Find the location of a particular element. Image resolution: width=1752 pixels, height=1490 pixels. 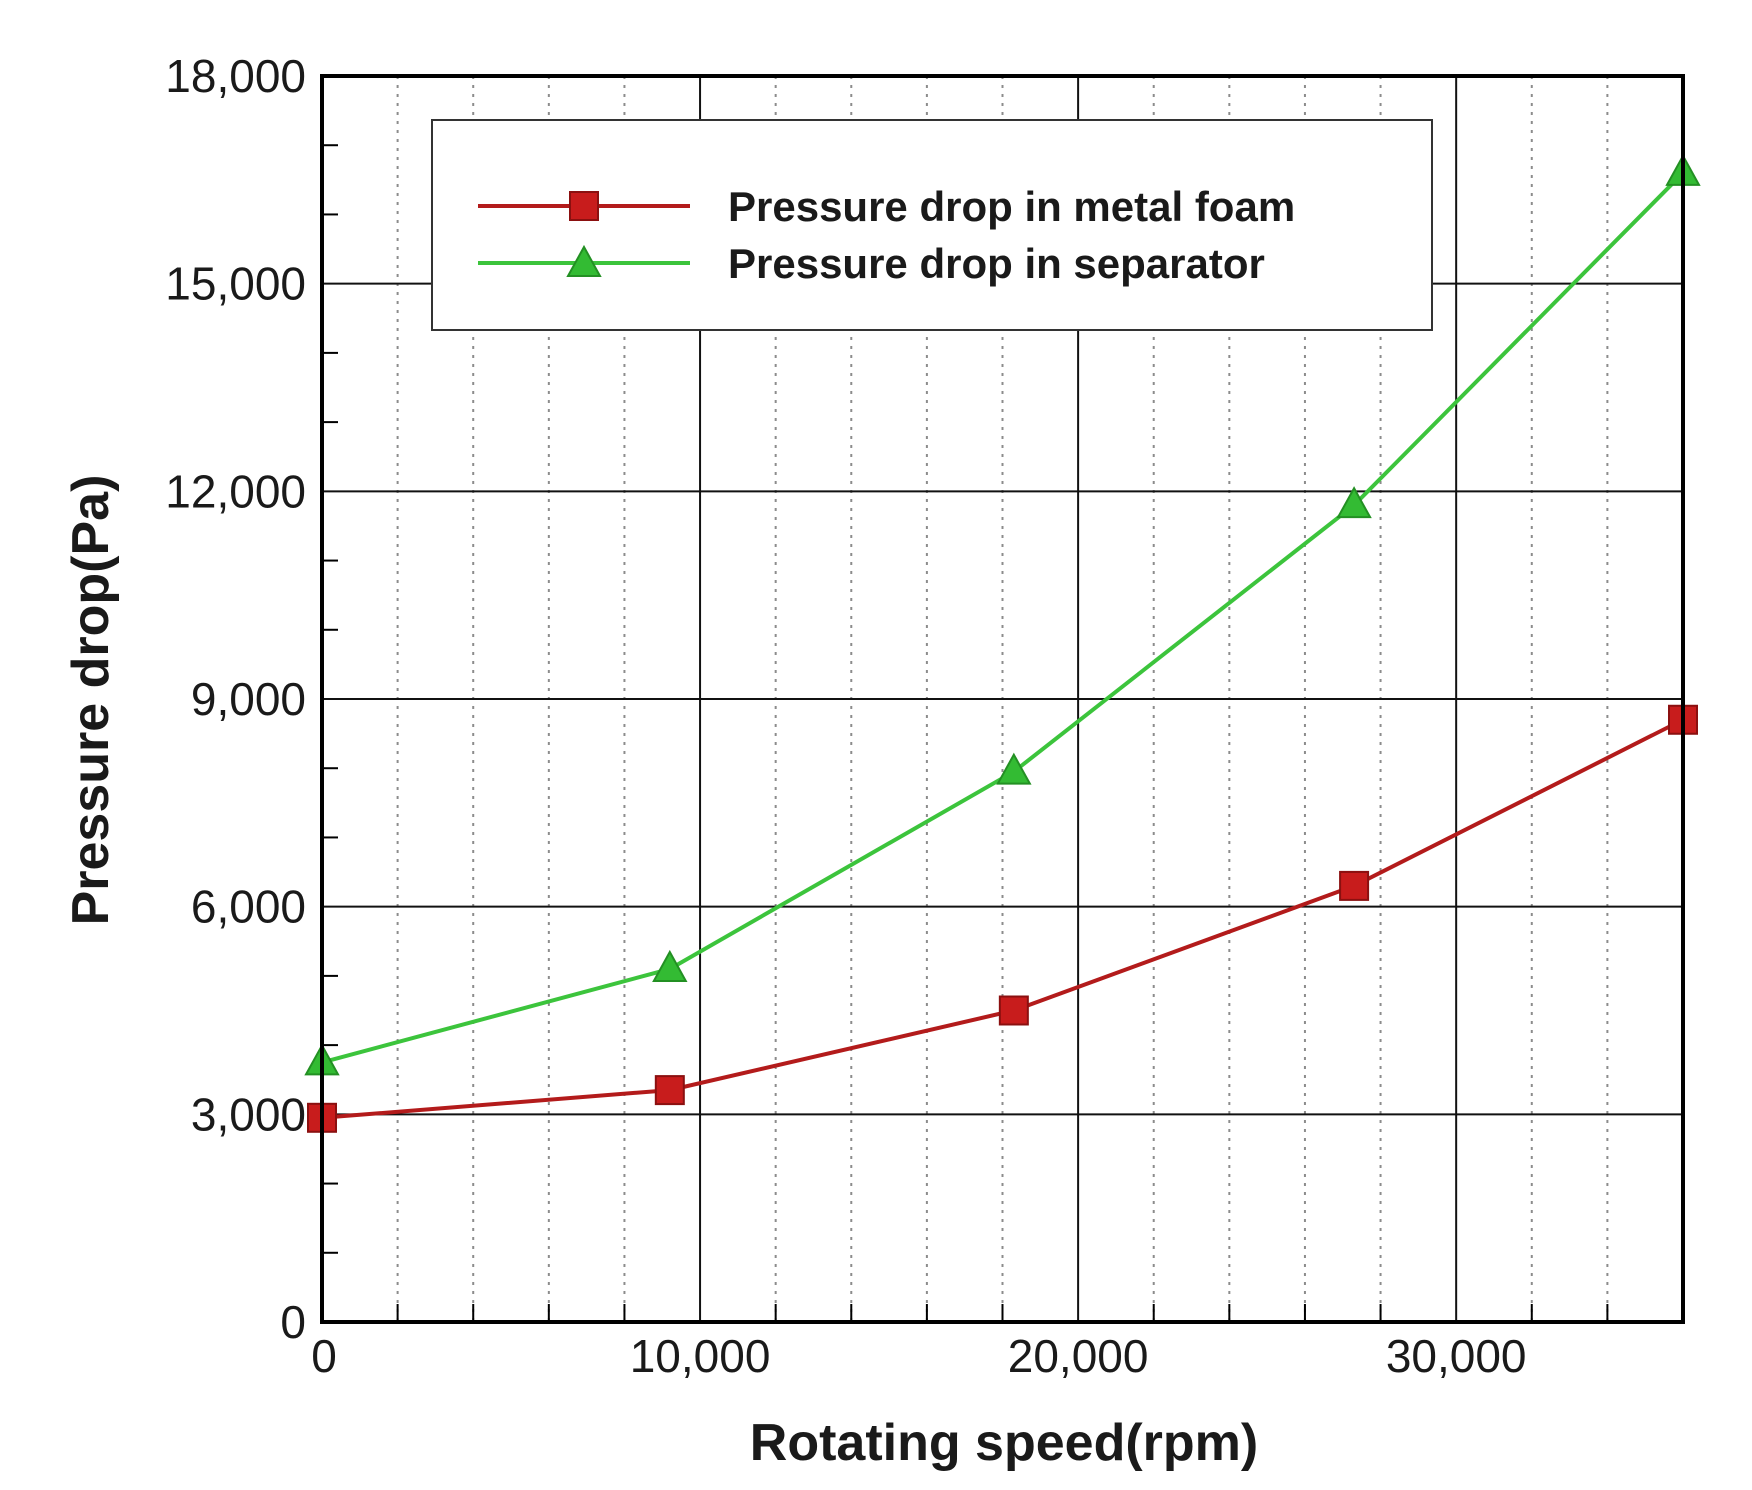

x-tick-label: 30,000 is located at coordinates (1456, 1356).